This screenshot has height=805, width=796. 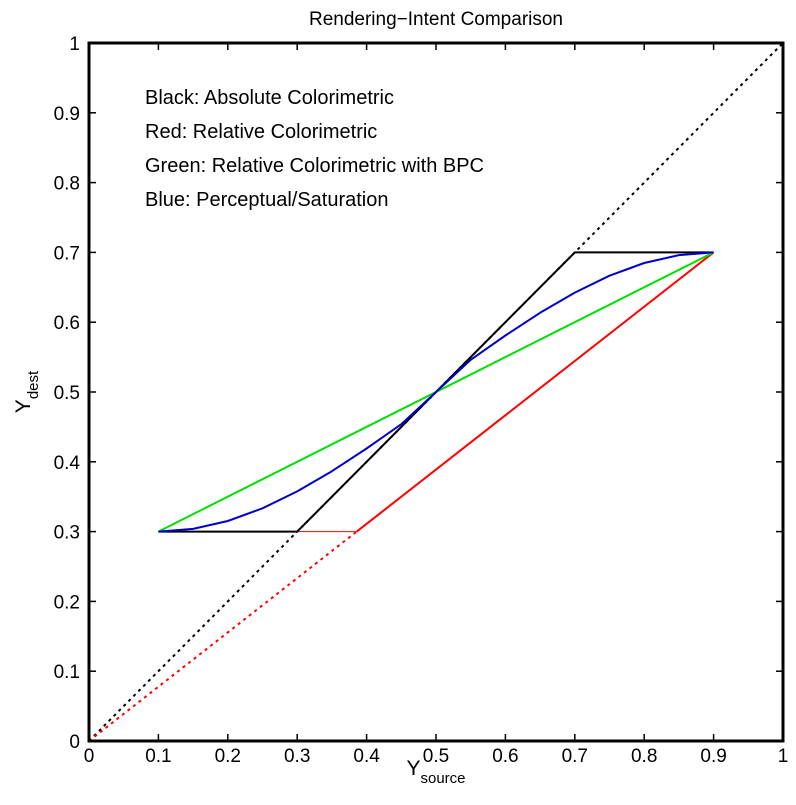 What do you see at coordinates (314, 166) in the screenshot?
I see `legend-annotation: Green: Relative Colorimetric with BPC` at bounding box center [314, 166].